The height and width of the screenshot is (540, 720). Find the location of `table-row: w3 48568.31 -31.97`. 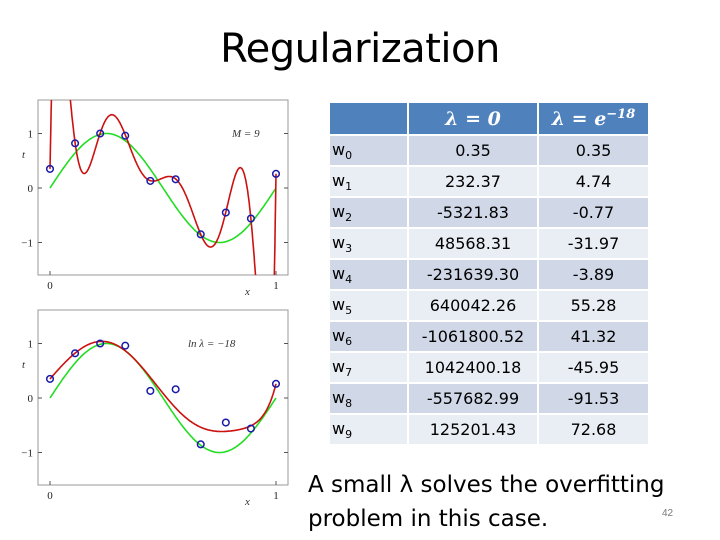

table-row: w3 48568.31 -31.97 is located at coordinates (489, 243).